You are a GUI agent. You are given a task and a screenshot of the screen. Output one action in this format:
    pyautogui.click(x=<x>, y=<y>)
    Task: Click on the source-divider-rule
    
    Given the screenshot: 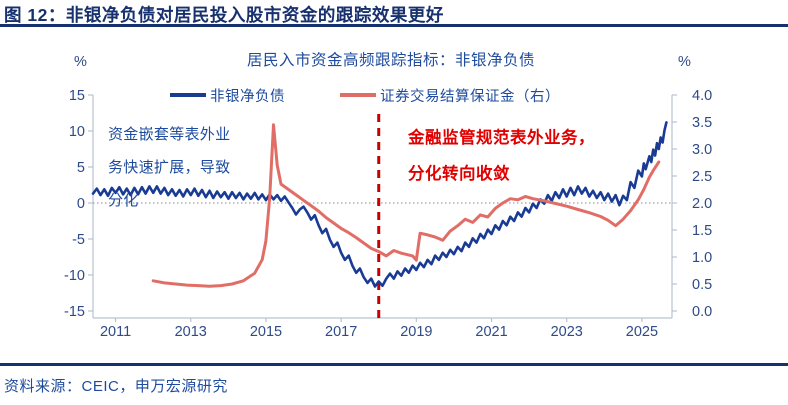 What is the action you would take?
    pyautogui.click(x=394, y=364)
    